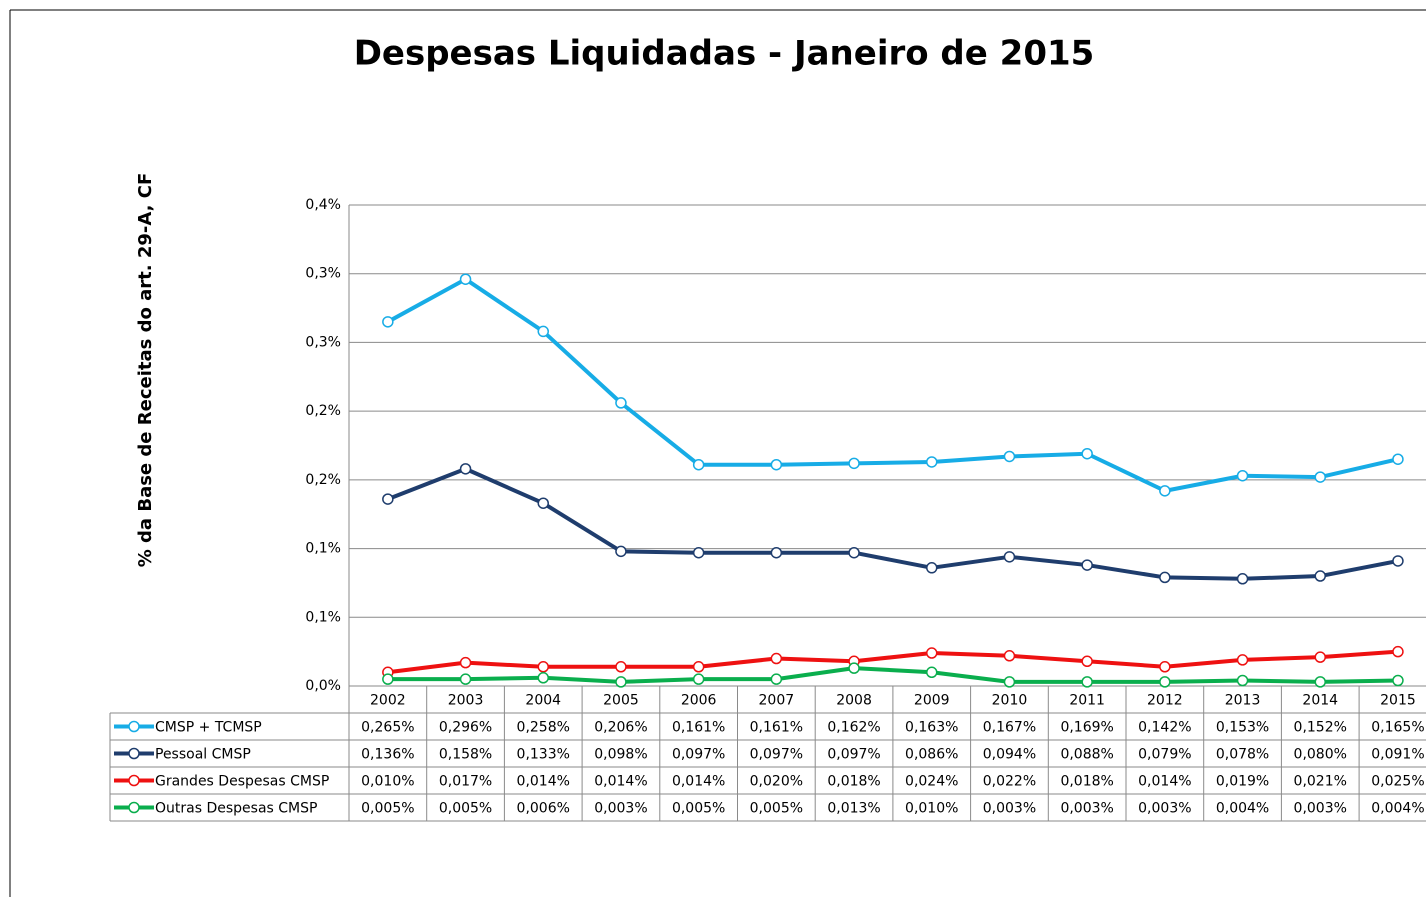 The width and height of the screenshot is (1426, 897). Describe the element at coordinates (1243, 701) in the screenshot. I see `x-tick-label: 2013` at that location.